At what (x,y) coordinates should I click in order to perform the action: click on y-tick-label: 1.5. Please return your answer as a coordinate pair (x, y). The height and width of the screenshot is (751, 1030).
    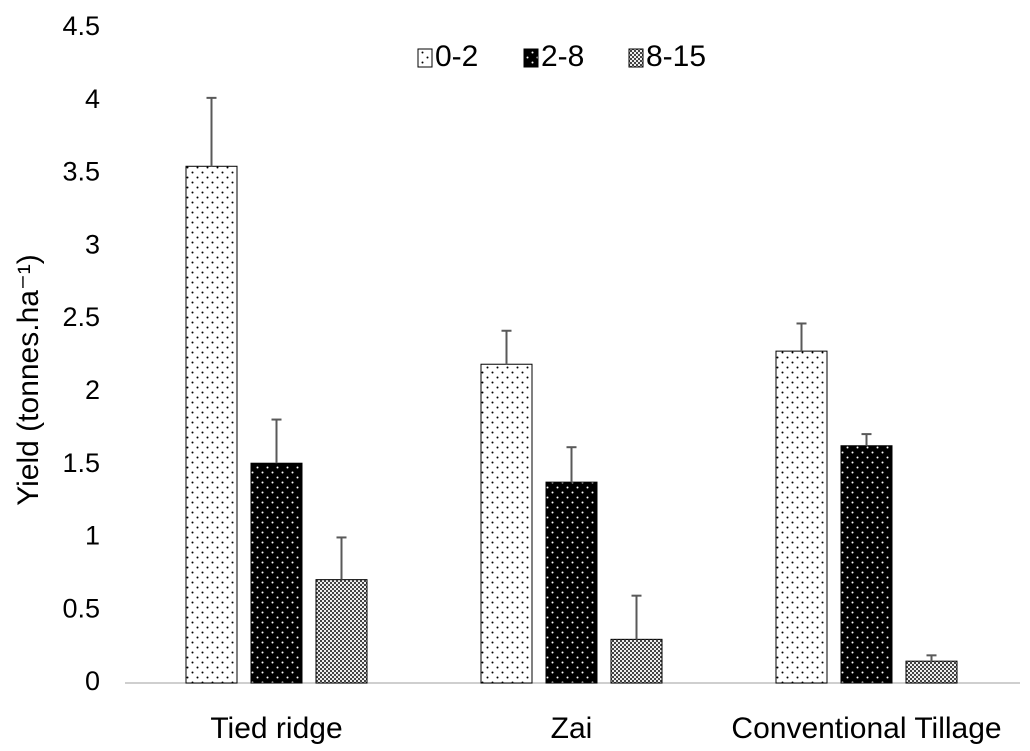
    Looking at the image, I should click on (81, 463).